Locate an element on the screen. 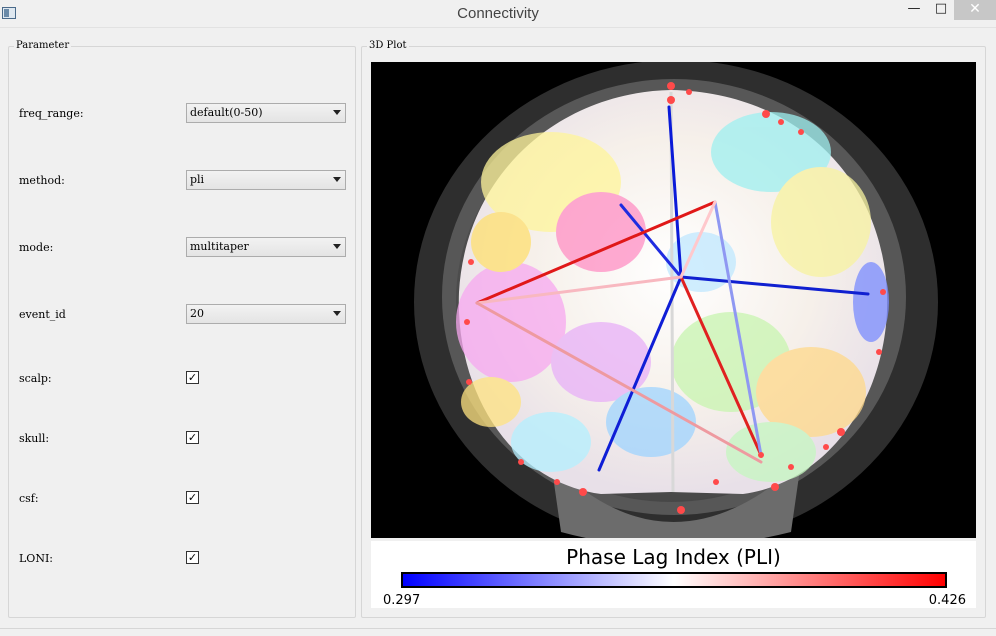  scalp-label: scalp: is located at coordinates (35, 378).